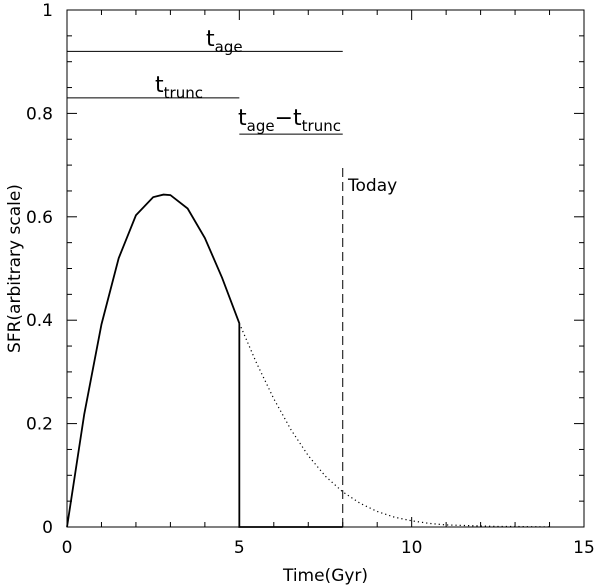 The image size is (600, 587). I want to click on y-axis-label: SFR(arbitrary scale), so click(15, 268).